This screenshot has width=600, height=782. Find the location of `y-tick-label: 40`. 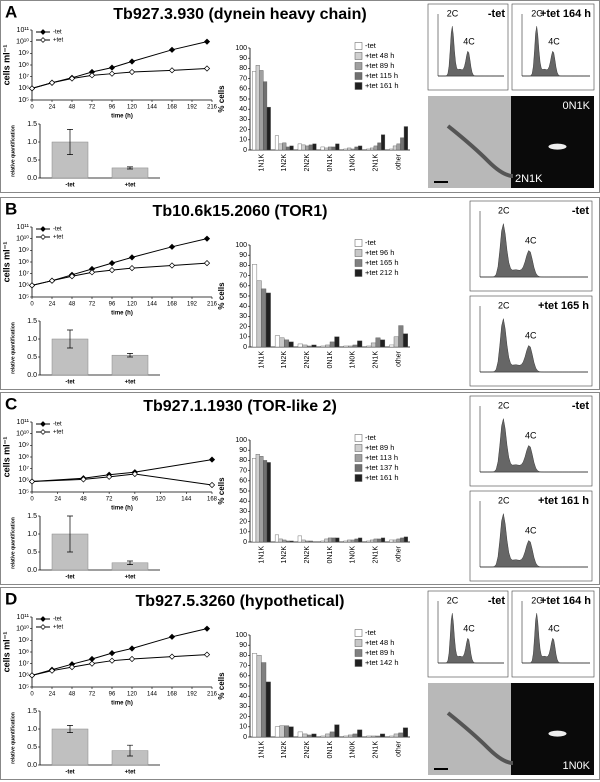

y-tick-label: 40 is located at coordinates (243, 109).